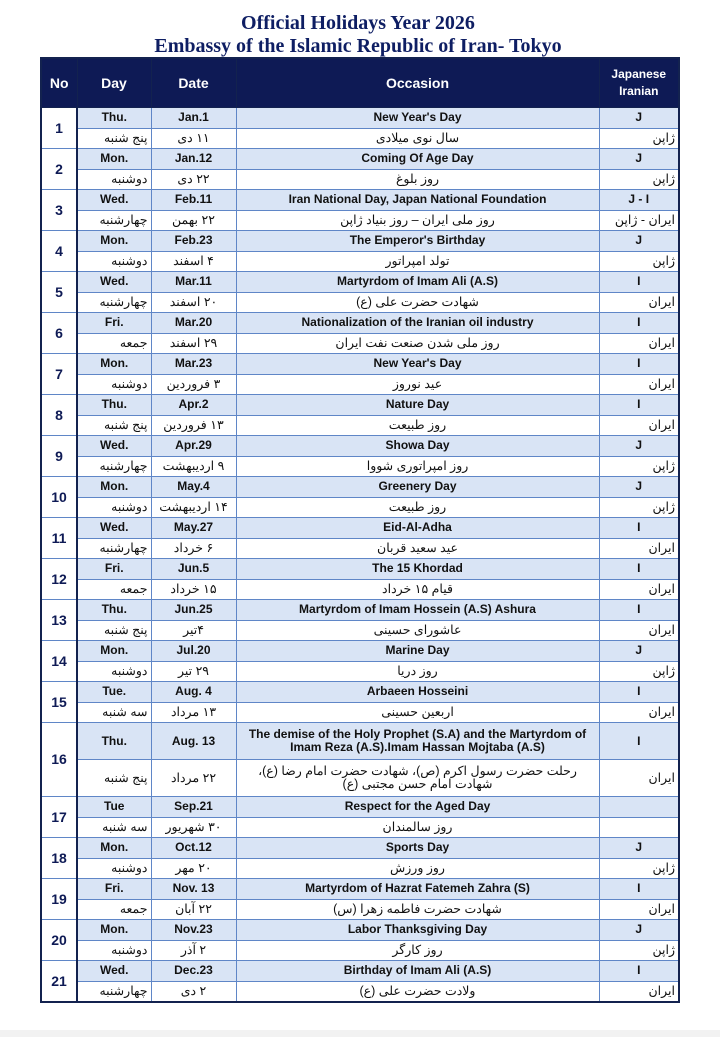  Describe the element at coordinates (417, 950) in the screenshot. I see `occasion-cell: روز کارگر` at that location.